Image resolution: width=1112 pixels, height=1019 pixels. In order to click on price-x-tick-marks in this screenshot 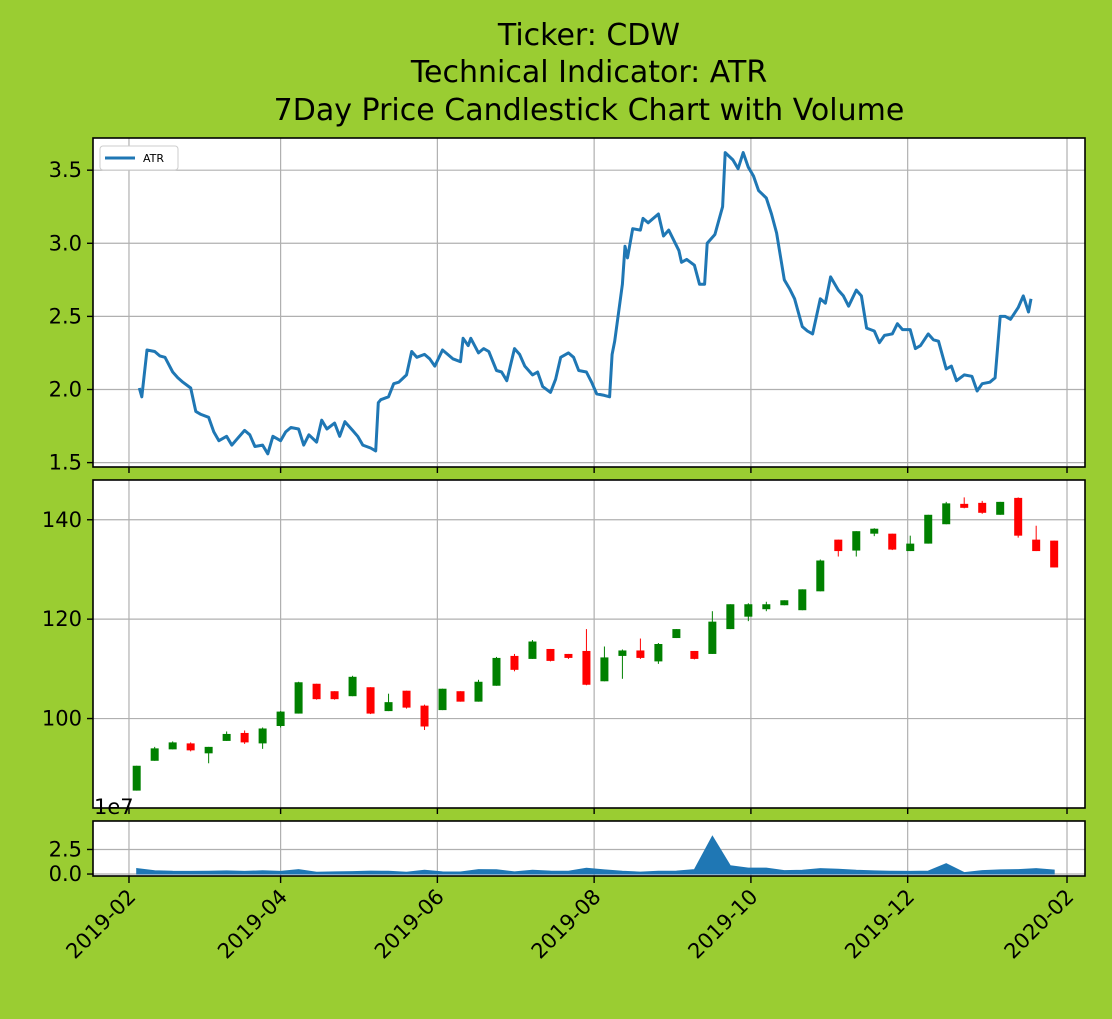, I will do `click(598, 811)`.